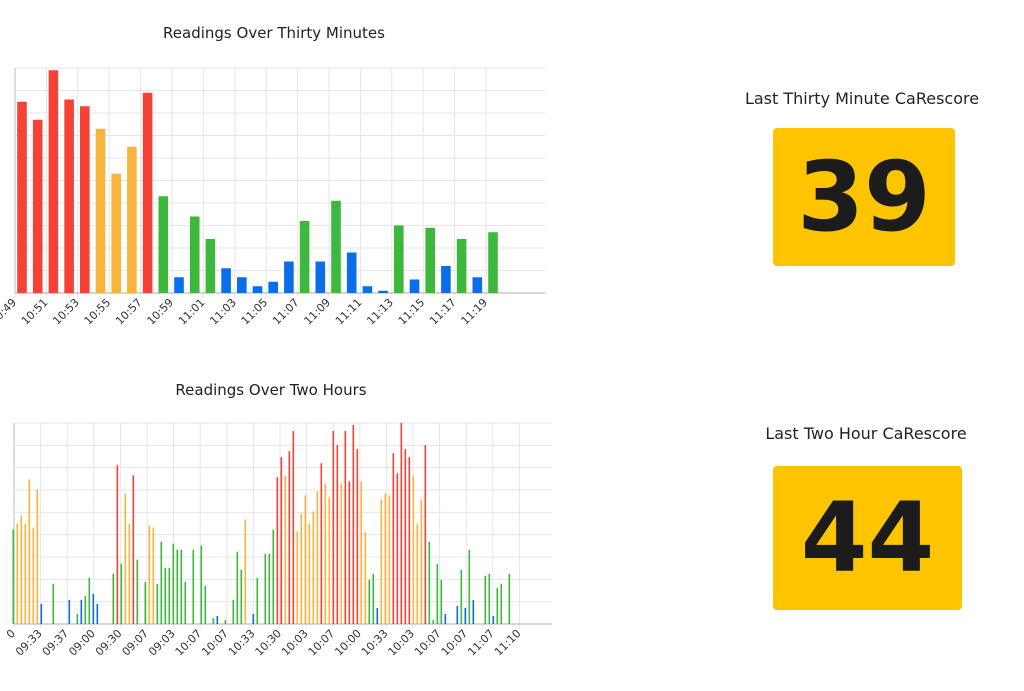 This screenshot has width=1024, height=691. Describe the element at coordinates (867, 538) in the screenshot. I see `two-hour-score-card: 44` at that location.